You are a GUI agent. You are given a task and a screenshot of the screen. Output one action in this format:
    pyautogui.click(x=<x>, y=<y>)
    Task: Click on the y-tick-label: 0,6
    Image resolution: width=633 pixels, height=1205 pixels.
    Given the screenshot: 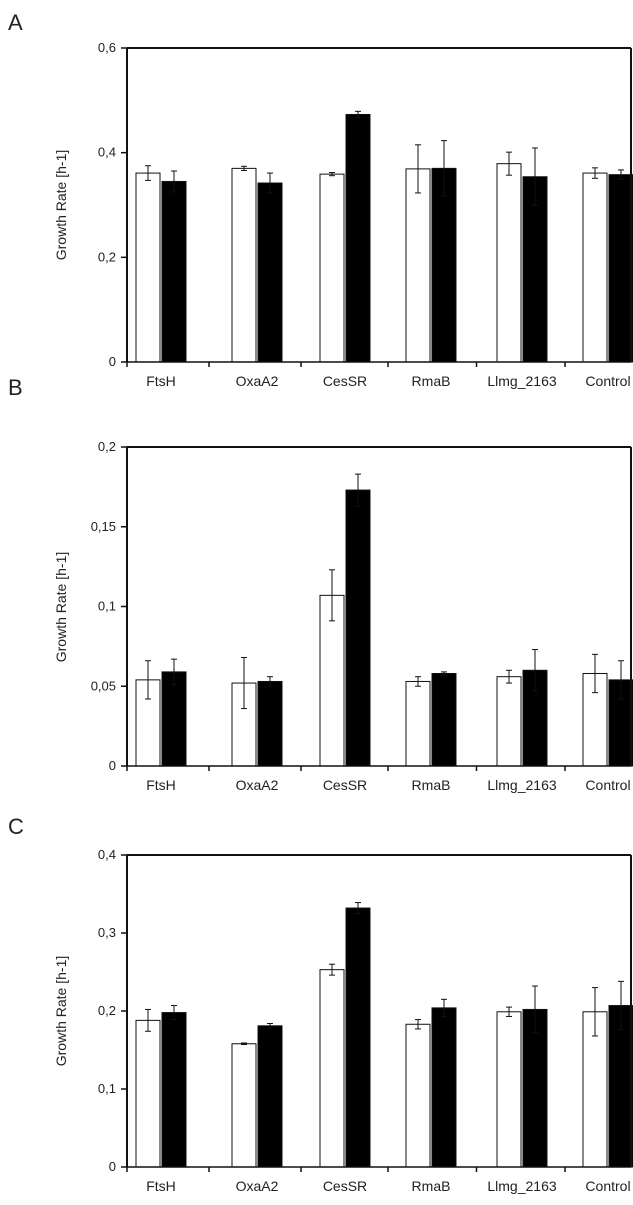 What is the action you would take?
    pyautogui.click(x=107, y=47)
    